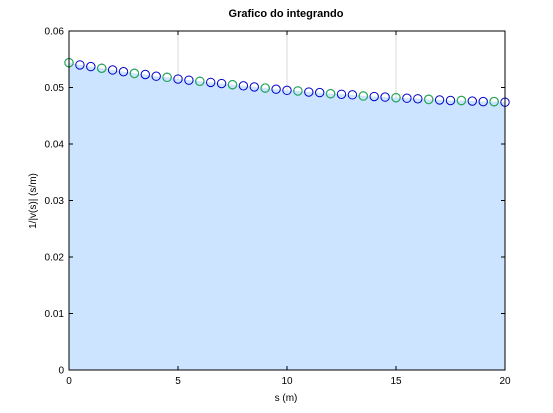 The width and height of the screenshot is (553, 413). I want to click on y-tick-label: 0, so click(61, 371).